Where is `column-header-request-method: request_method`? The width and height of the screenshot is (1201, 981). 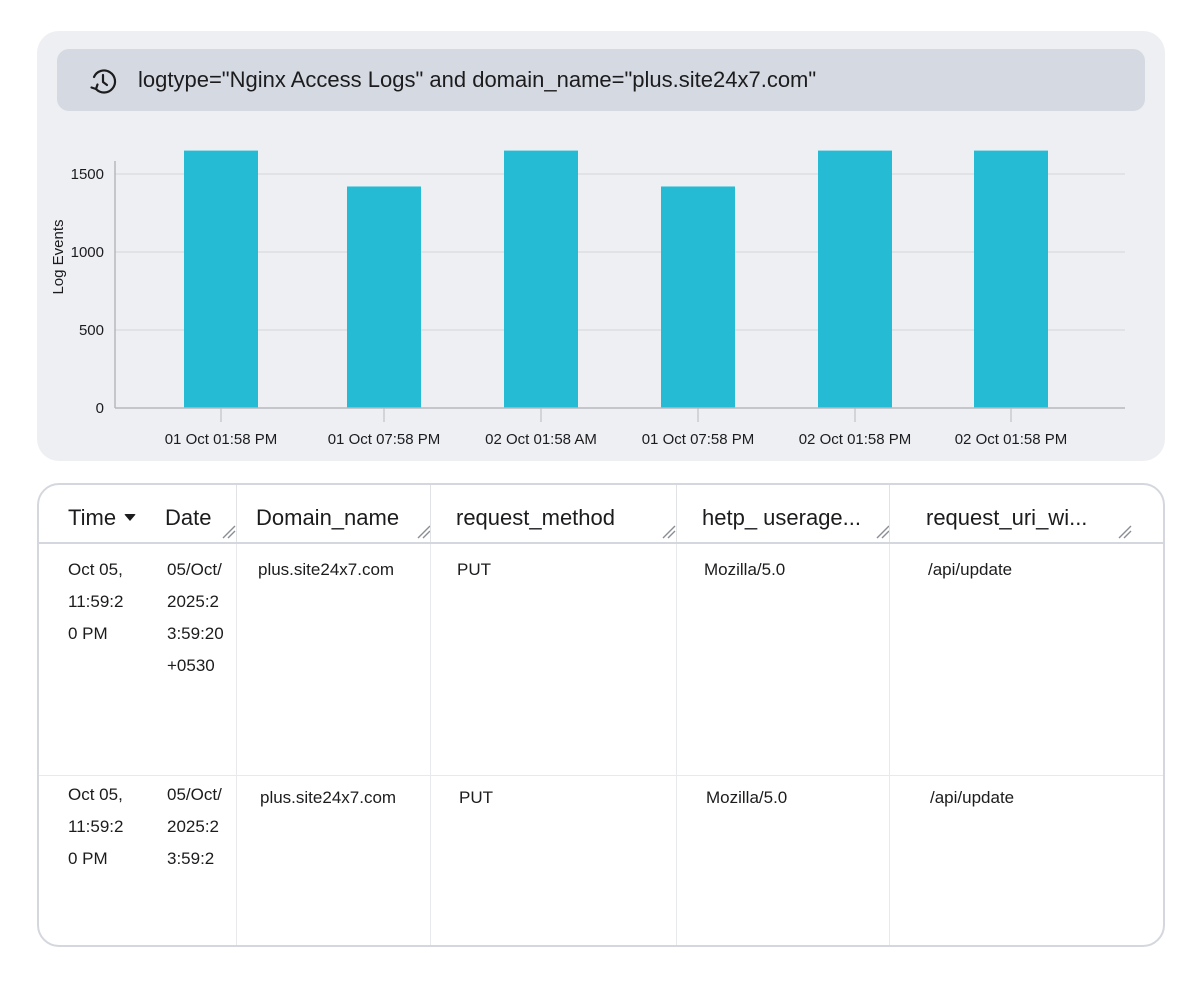
column-header-request-method: request_method is located at coordinates (535, 514).